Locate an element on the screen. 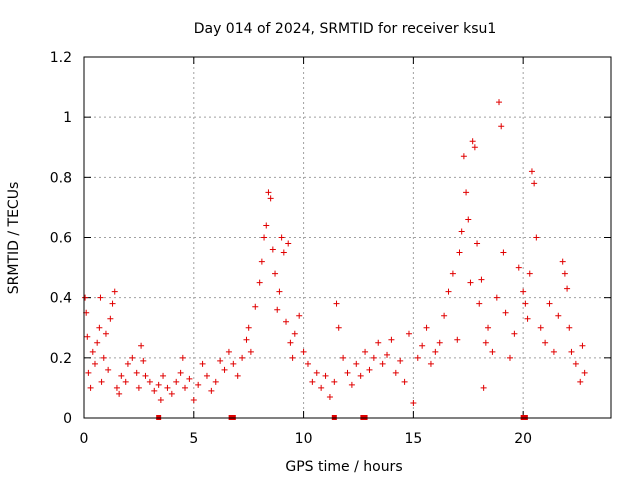 This screenshot has height=480, width=640. y-tick-label: 1.2 is located at coordinates (61, 58).